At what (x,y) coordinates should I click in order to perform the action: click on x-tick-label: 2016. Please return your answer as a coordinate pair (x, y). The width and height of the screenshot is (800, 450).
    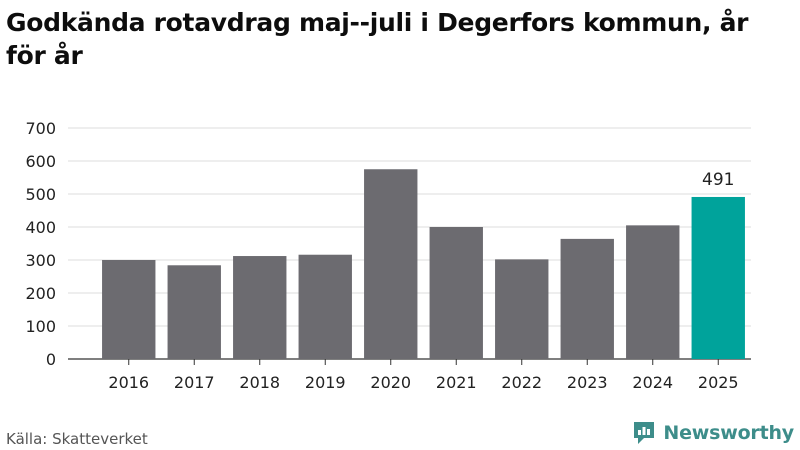
    Looking at the image, I should click on (128, 382).